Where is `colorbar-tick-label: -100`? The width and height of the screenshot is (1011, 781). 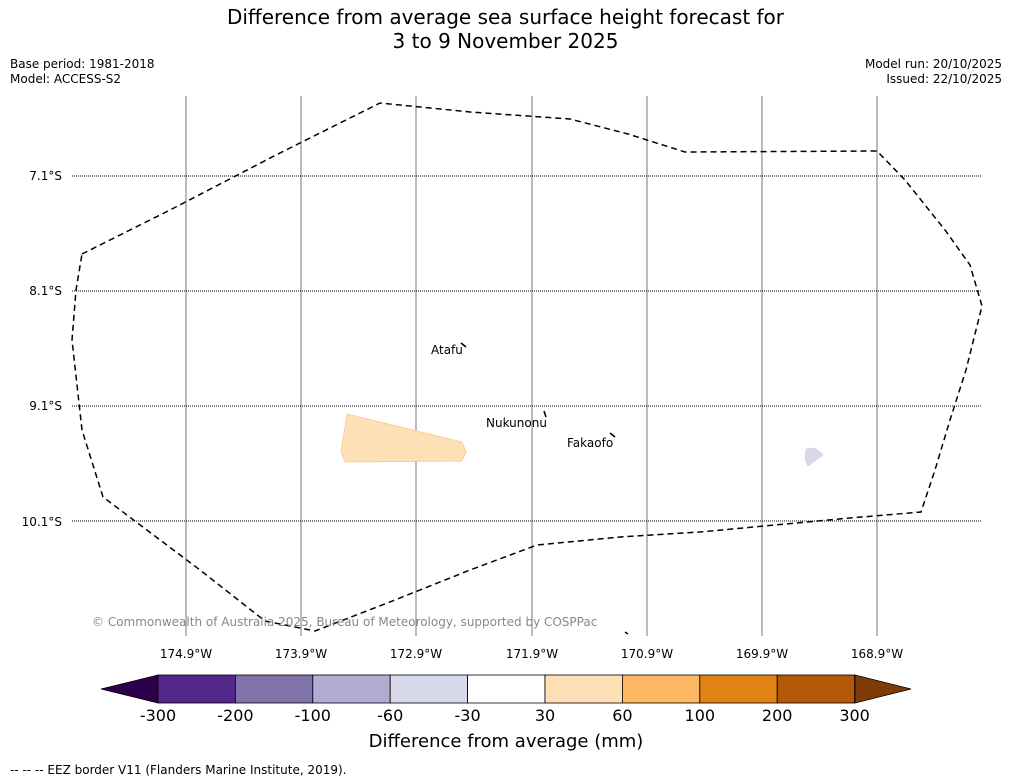 colorbar-tick-label: -100 is located at coordinates (313, 715).